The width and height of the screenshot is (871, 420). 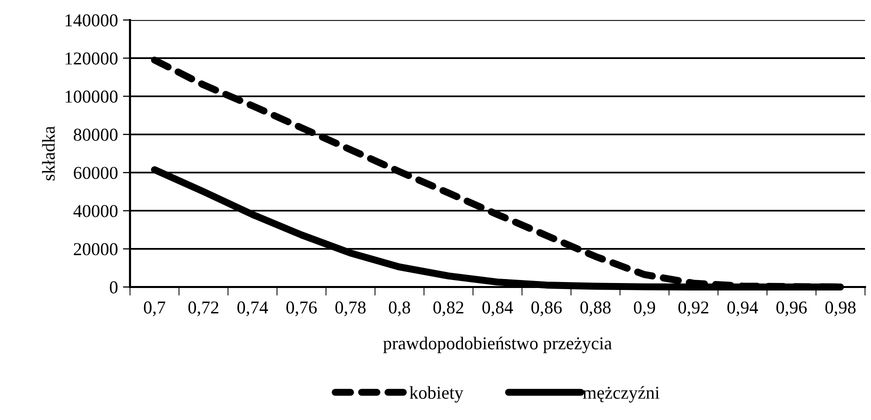 I want to click on x-tick-label: 0,72, so click(x=203, y=308).